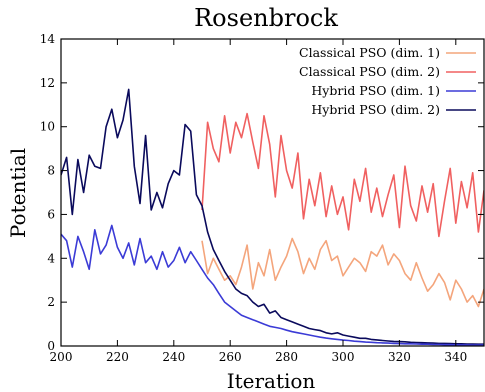  What do you see at coordinates (61, 357) in the screenshot?
I see `x-tick-label: 200` at bounding box center [61, 357].